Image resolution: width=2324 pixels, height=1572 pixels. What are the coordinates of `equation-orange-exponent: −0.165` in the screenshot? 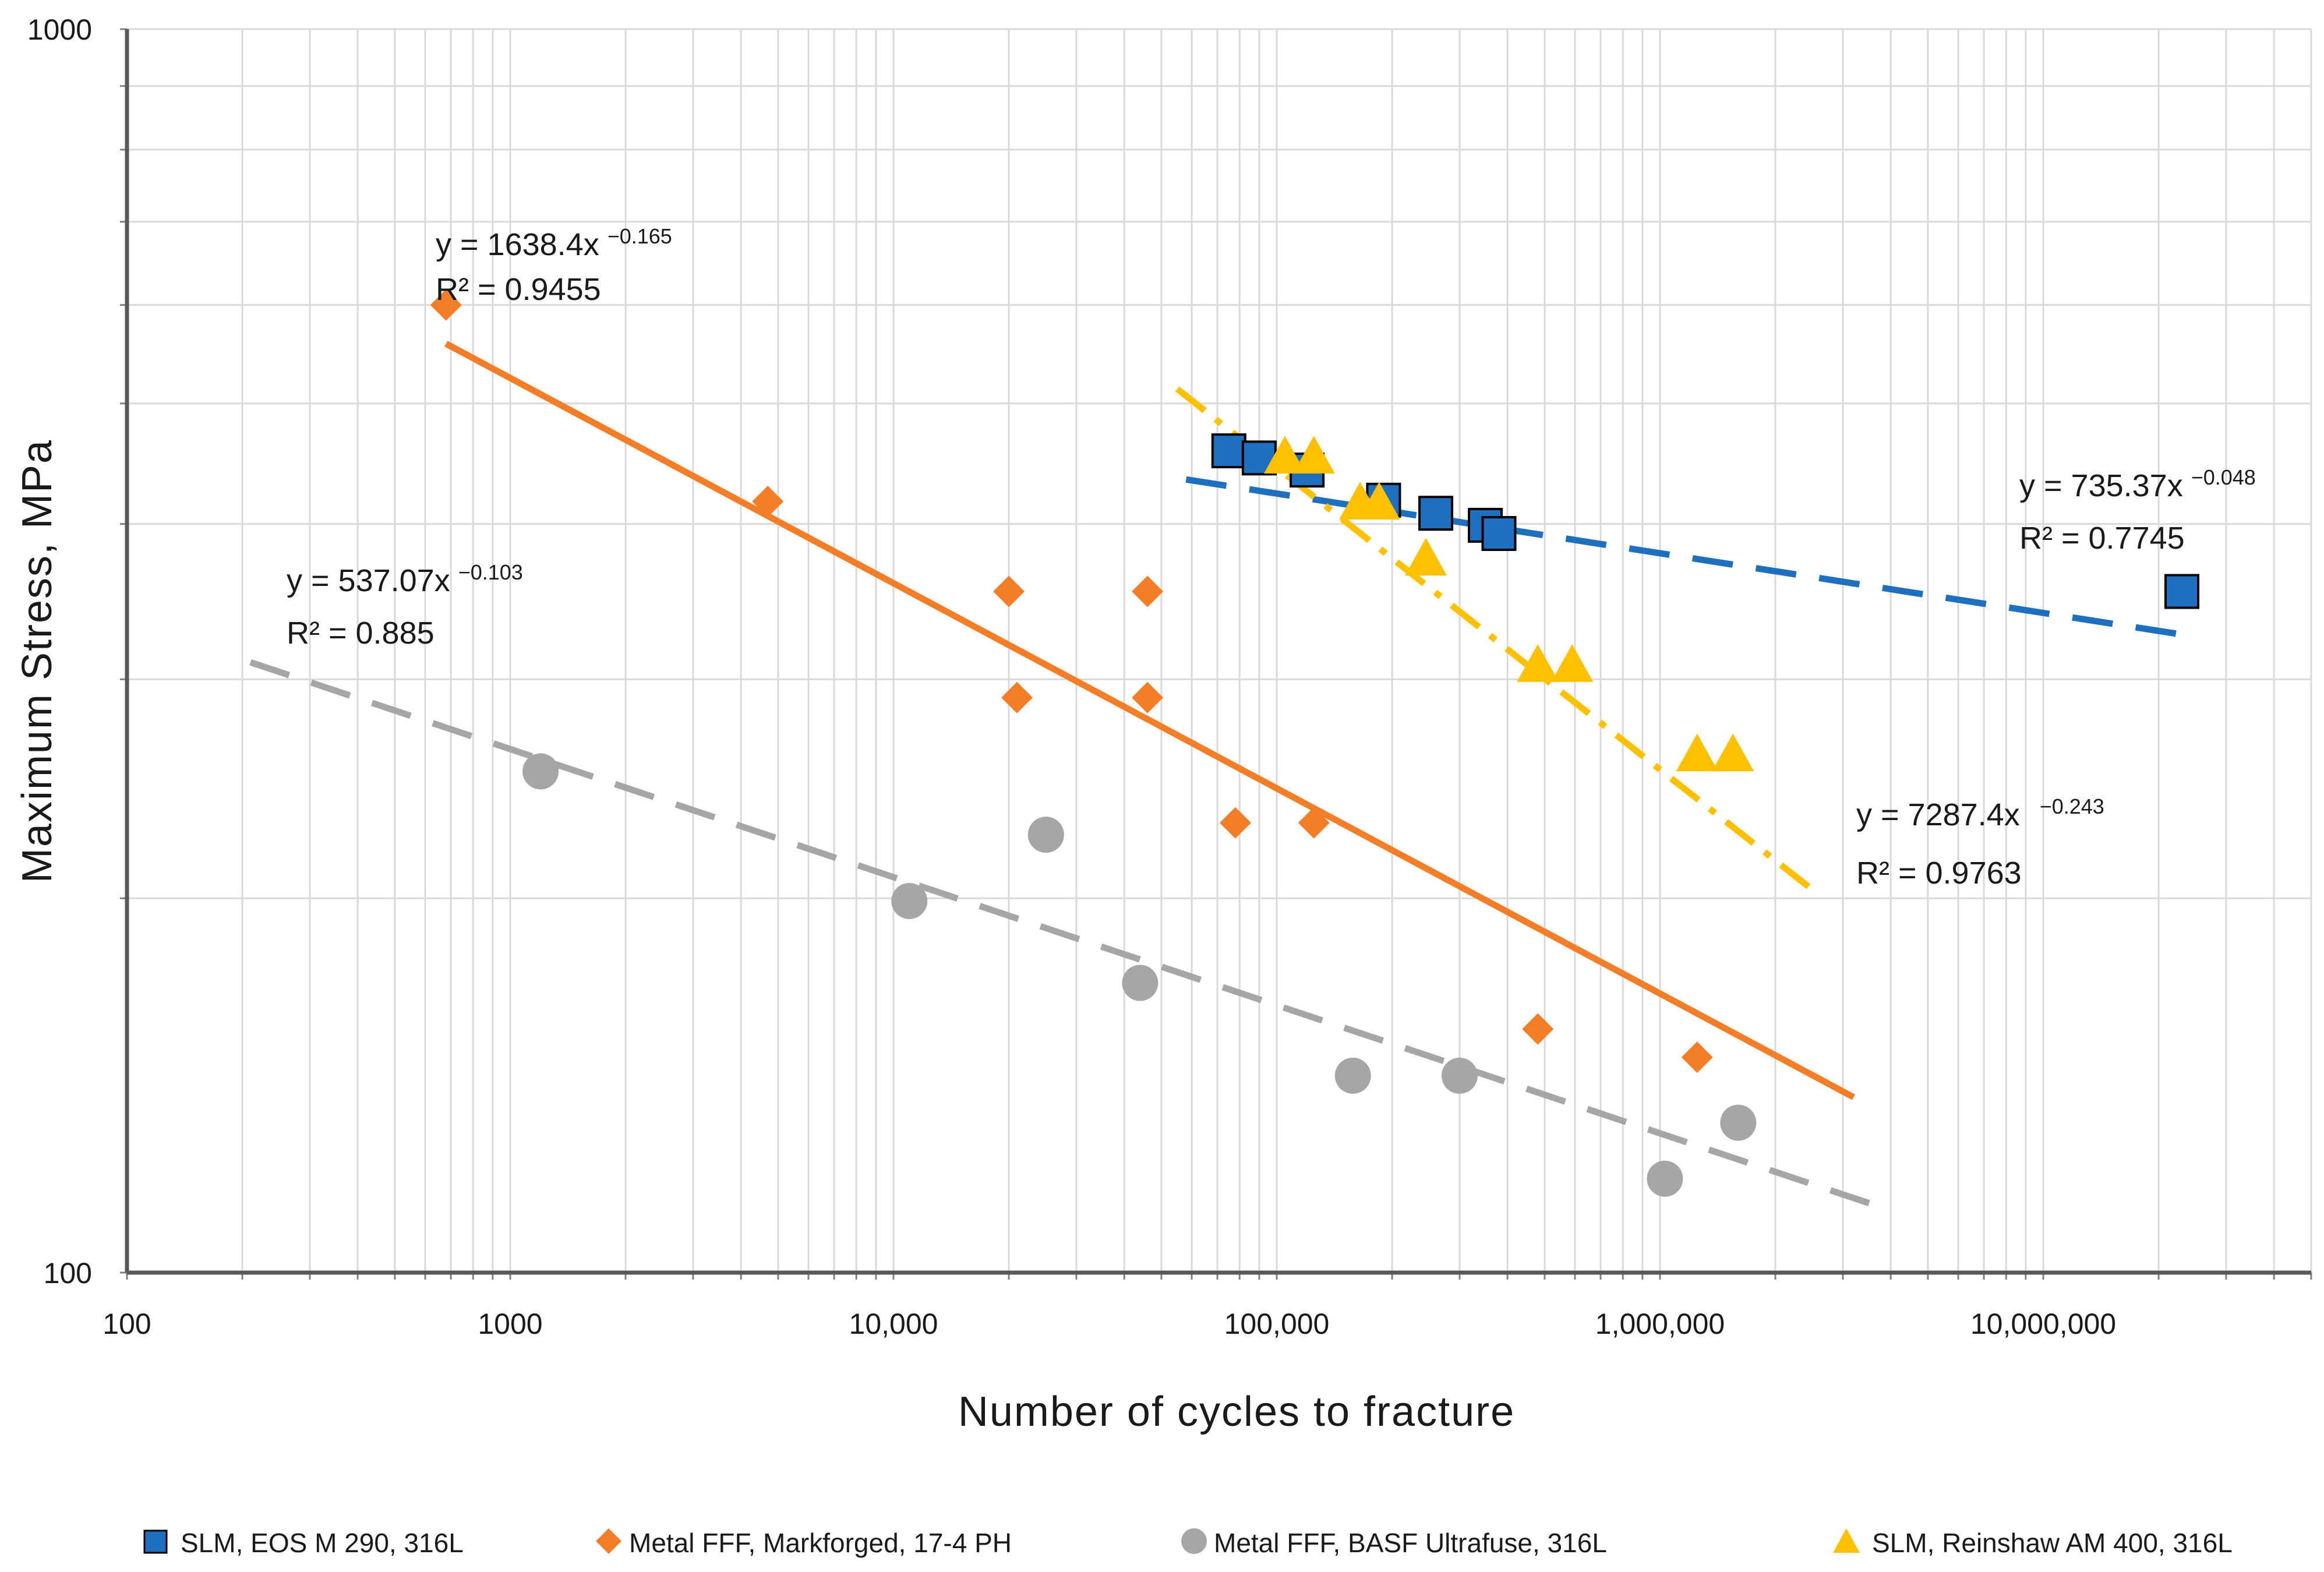 It's located at (640, 236).